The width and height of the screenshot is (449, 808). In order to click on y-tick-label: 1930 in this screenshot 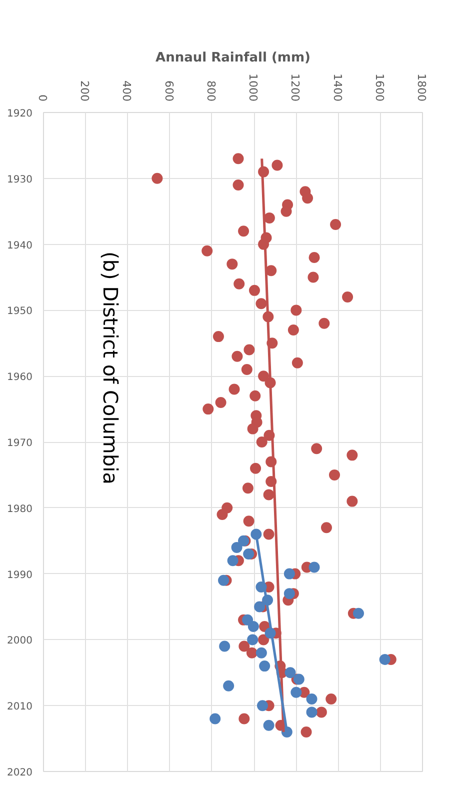, I will do `click(20, 180)`.